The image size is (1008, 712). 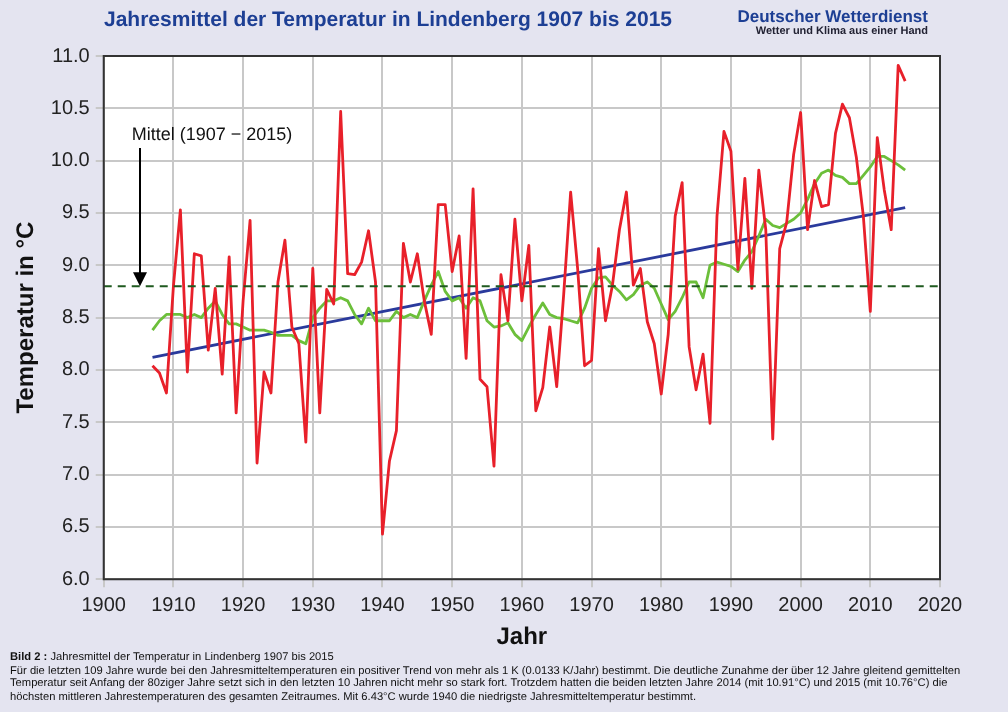 I want to click on x-tick-label: 2010, so click(x=871, y=605).